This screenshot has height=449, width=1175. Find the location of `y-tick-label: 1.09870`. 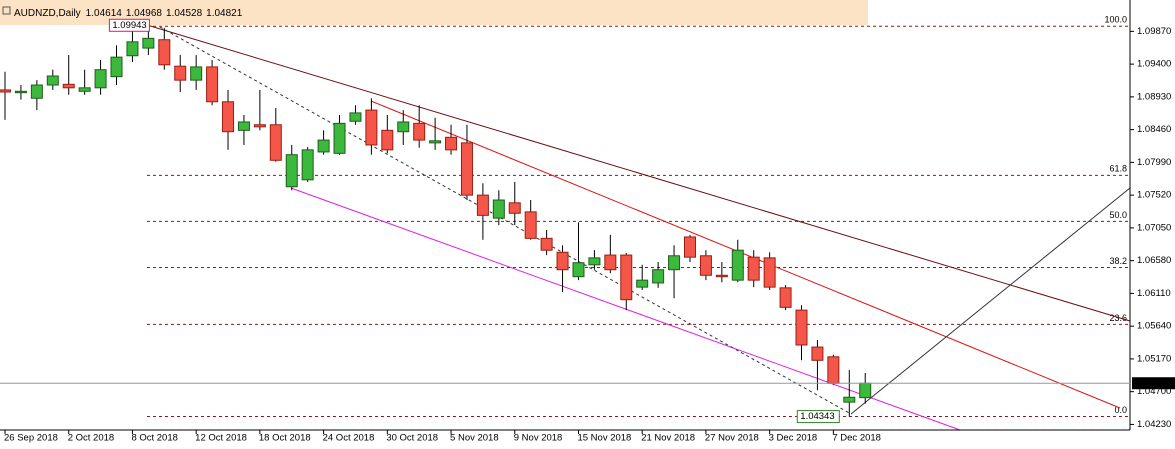

y-tick-label: 1.09870 is located at coordinates (1154, 31).